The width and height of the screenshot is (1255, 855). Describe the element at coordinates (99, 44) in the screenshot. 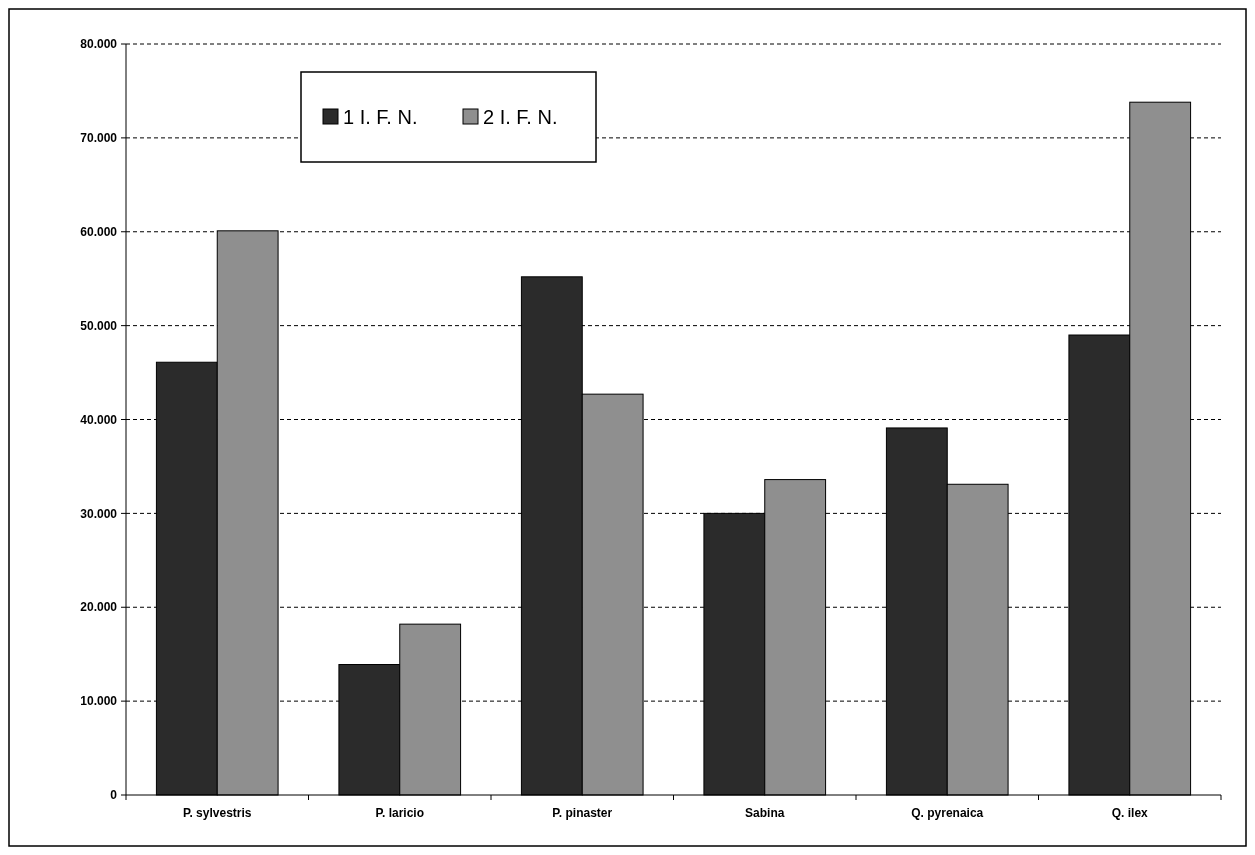

I see `y-tick-label: 80.000` at that location.